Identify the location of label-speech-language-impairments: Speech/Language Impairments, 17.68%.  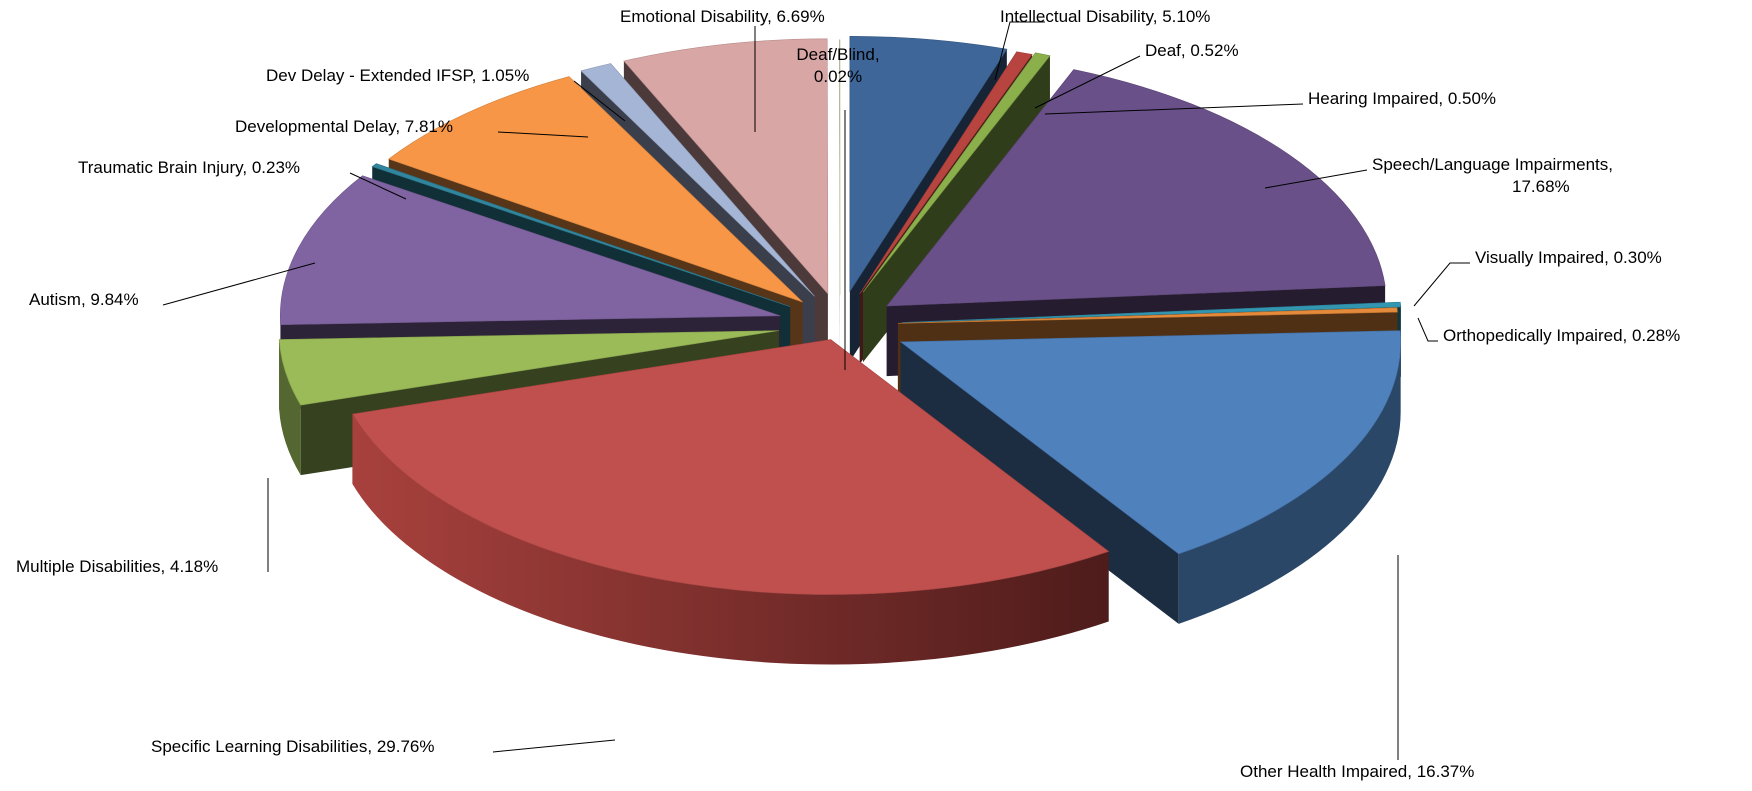
(1492, 175).